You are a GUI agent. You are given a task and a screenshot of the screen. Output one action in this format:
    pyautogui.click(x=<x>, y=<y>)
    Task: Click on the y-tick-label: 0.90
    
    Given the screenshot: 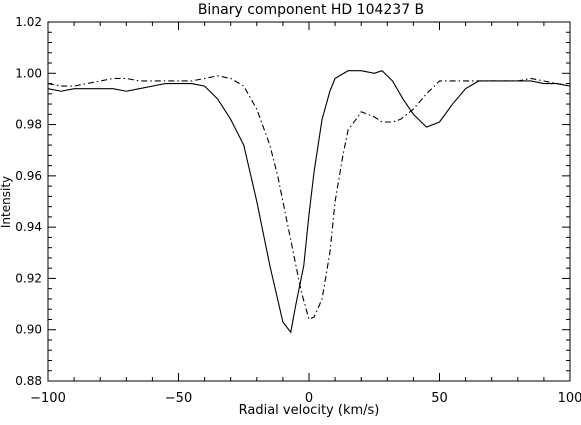 What is the action you would take?
    pyautogui.click(x=28, y=330)
    